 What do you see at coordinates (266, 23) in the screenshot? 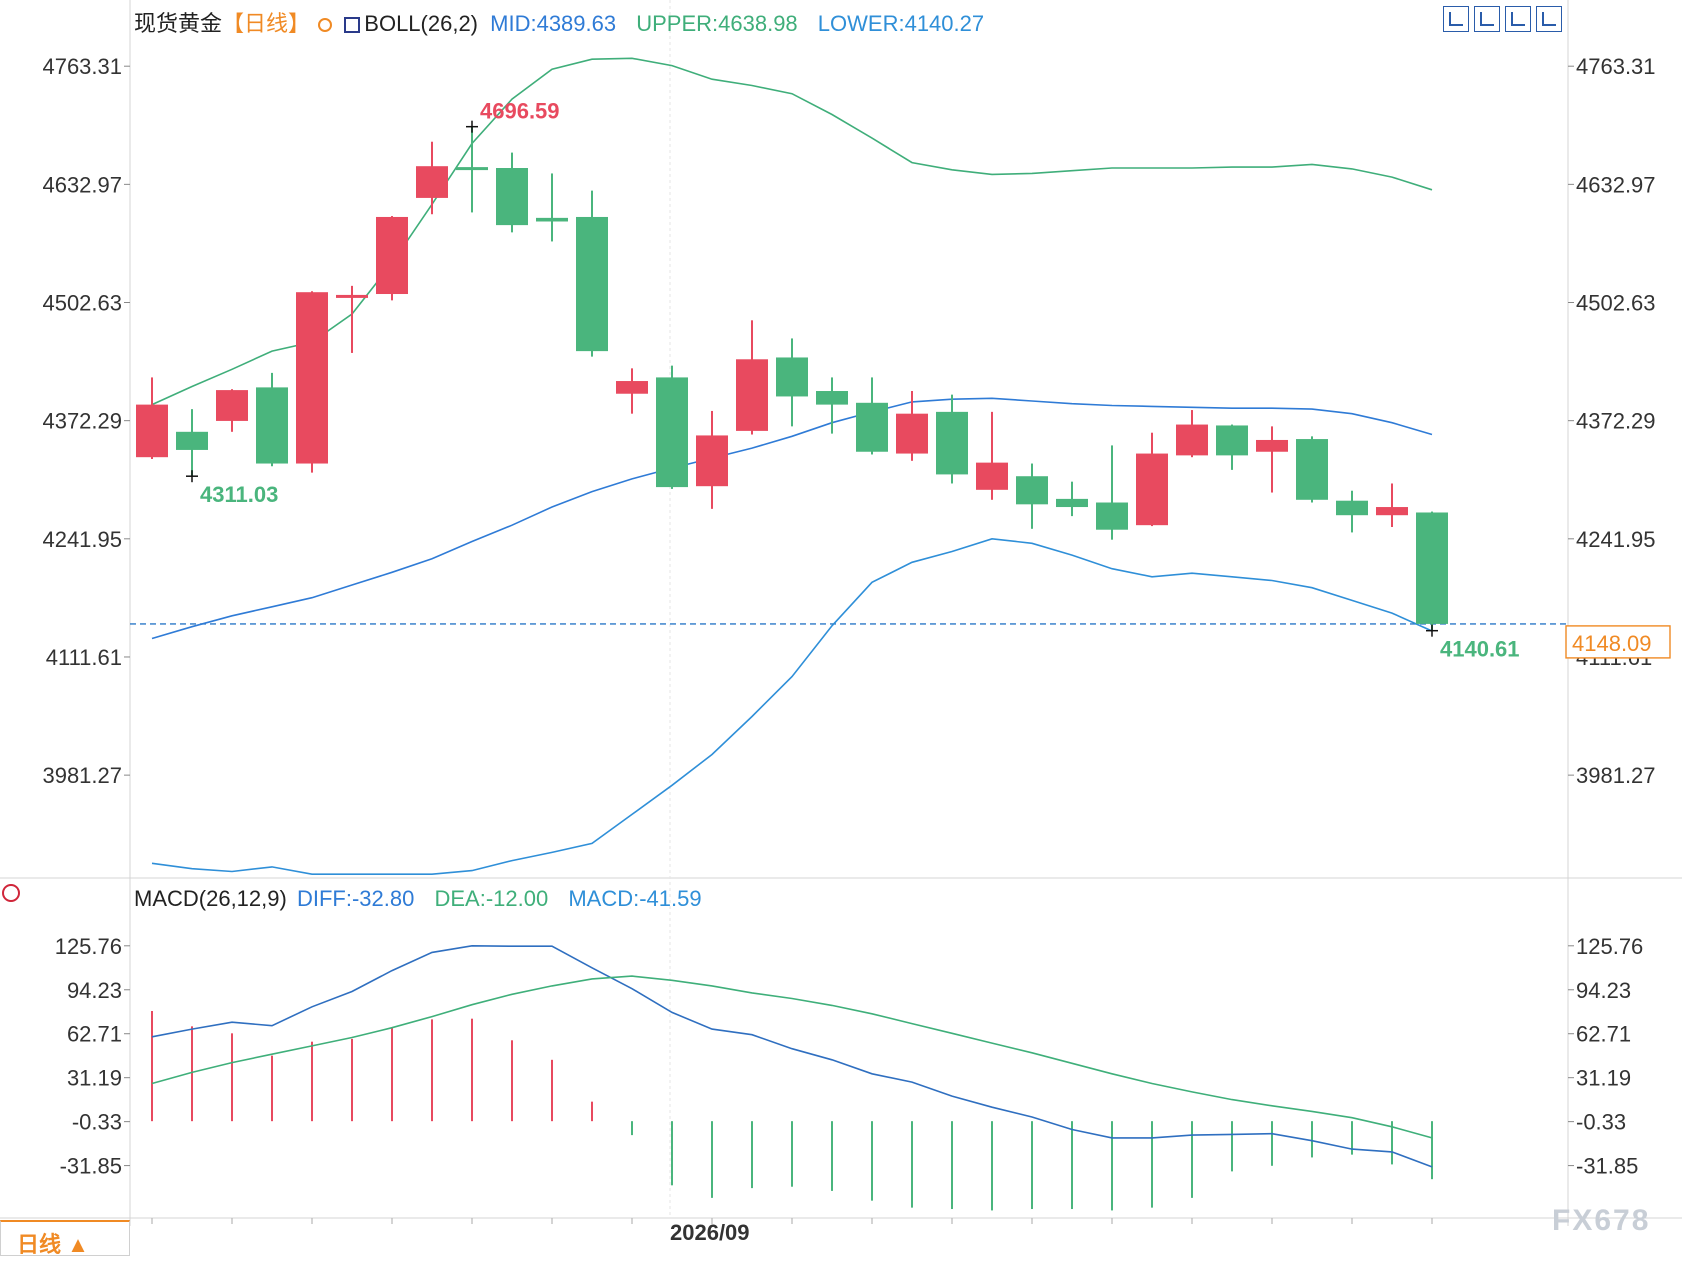
I see `period-badge: 【日线】` at bounding box center [266, 23].